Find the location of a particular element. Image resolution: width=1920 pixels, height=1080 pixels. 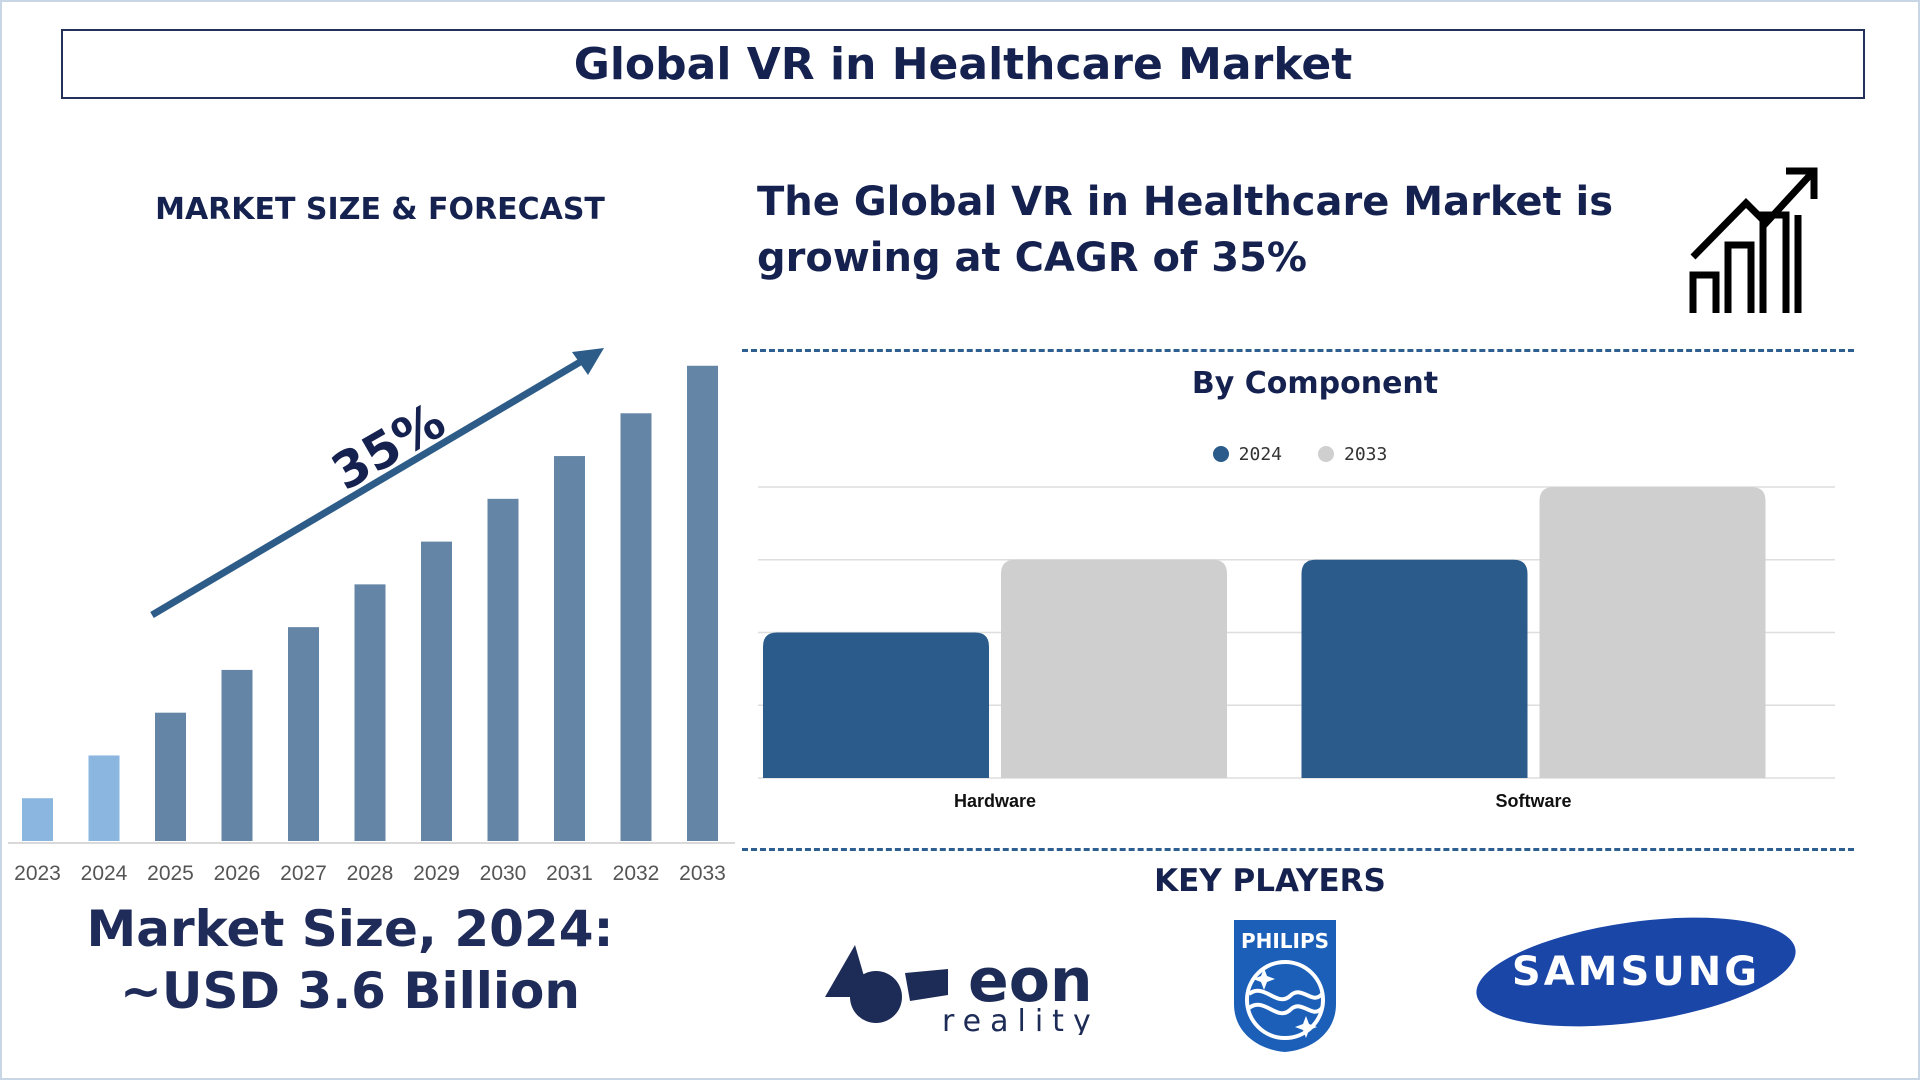

forecast-bar-2029 is located at coordinates (436, 691).